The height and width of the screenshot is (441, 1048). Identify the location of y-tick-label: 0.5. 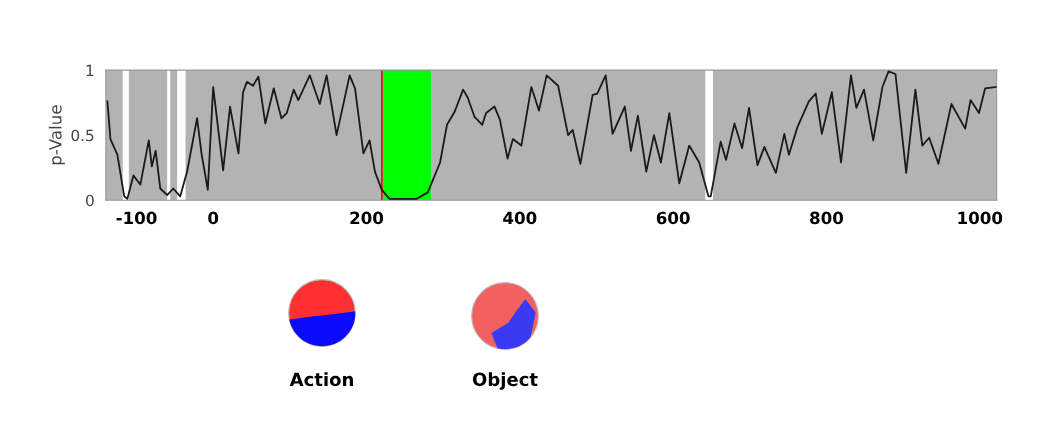
(82, 135).